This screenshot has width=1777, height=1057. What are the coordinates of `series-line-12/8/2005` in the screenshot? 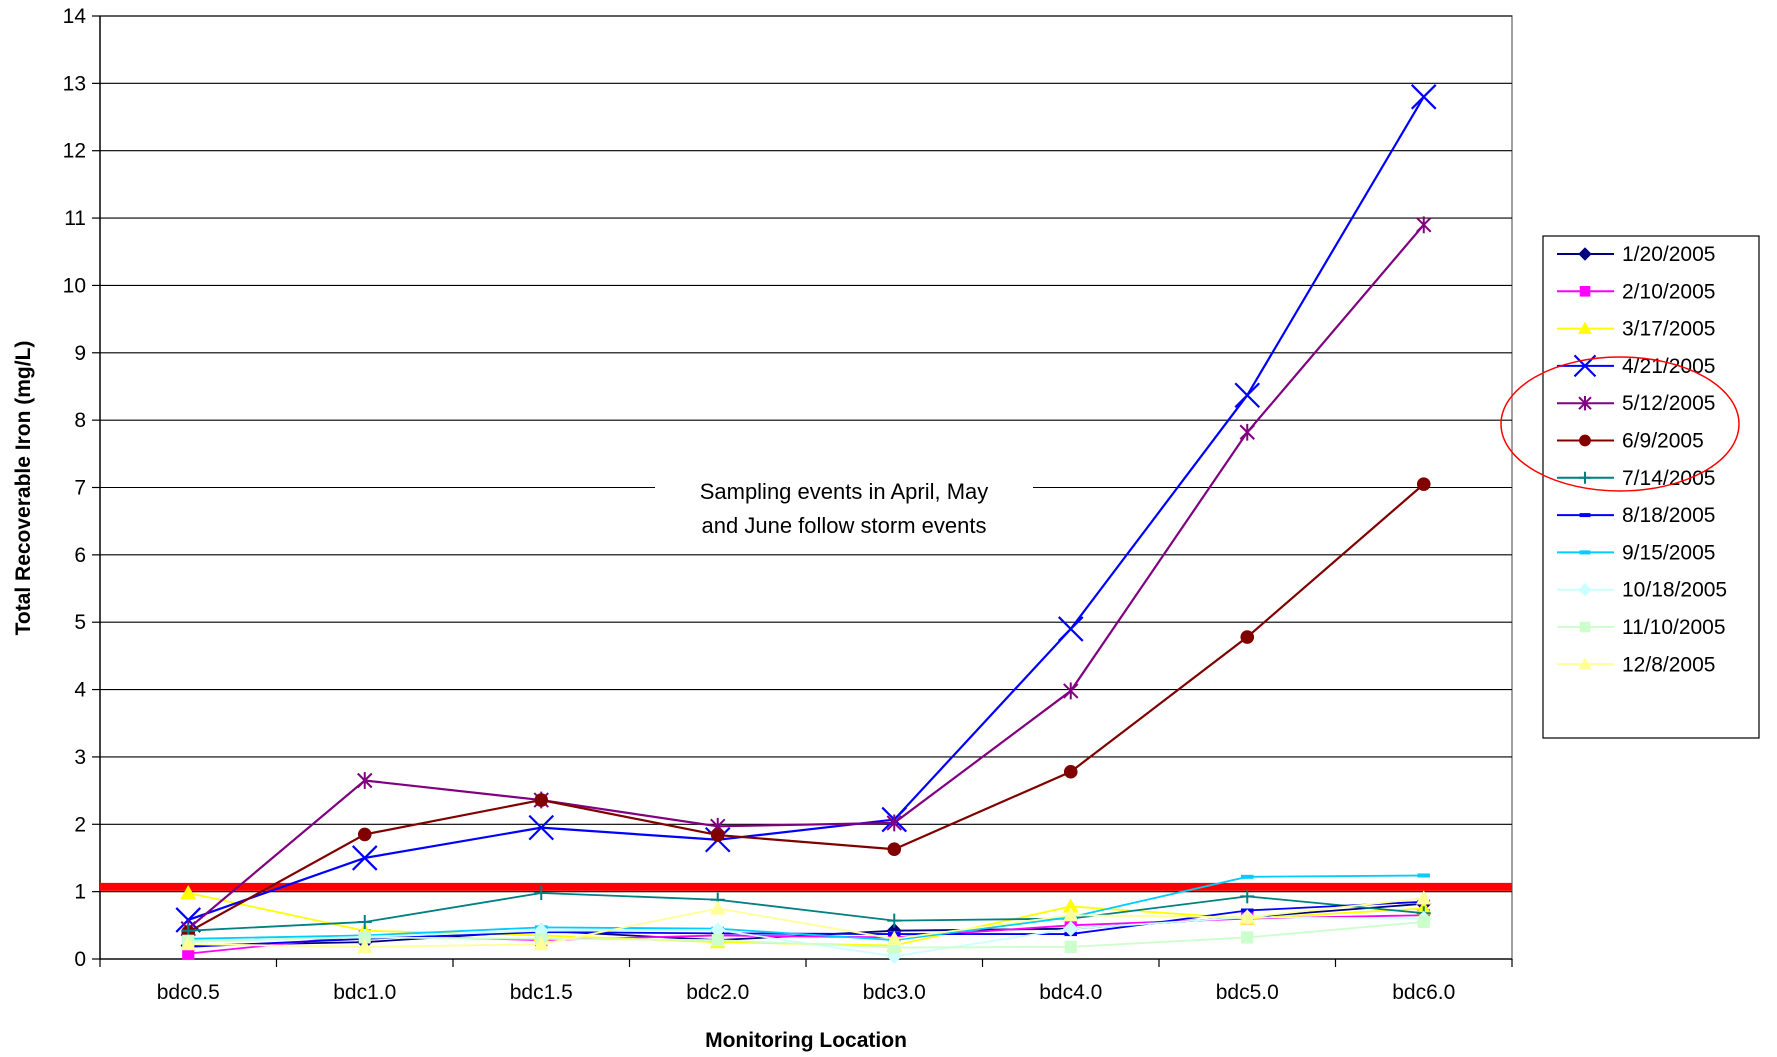 It's located at (806, 922).